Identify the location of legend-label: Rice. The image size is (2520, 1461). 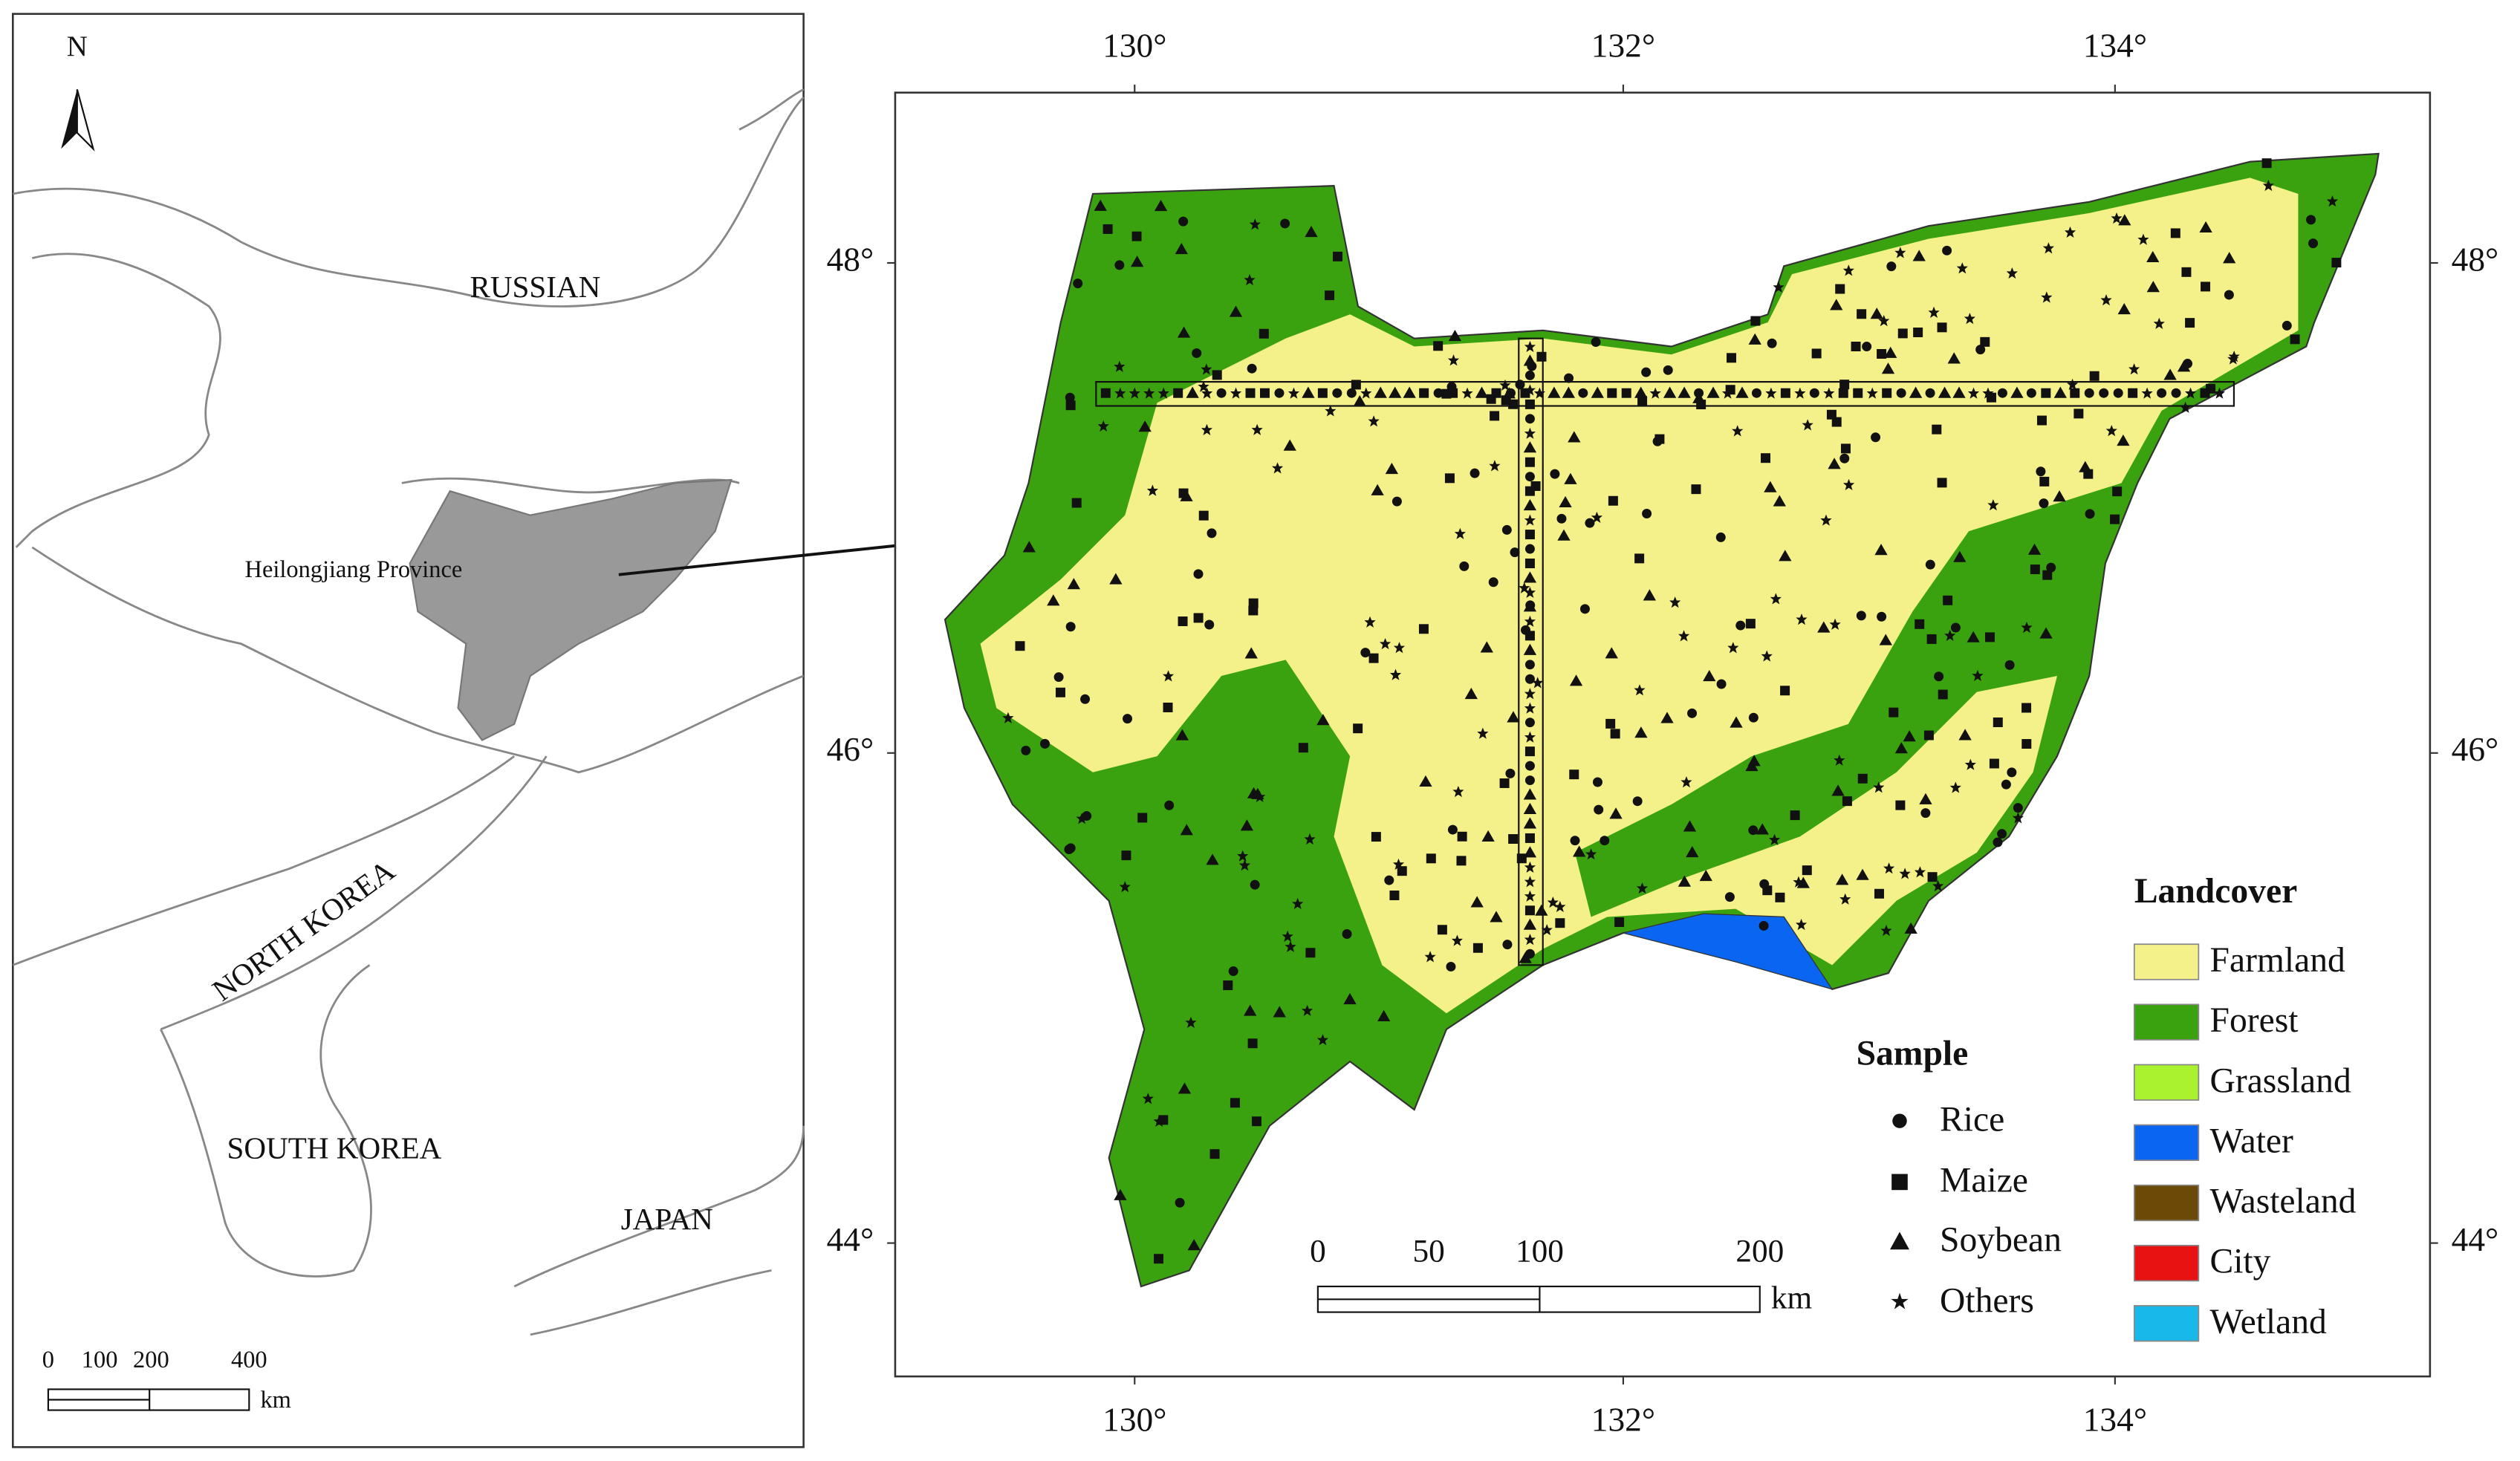
(1972, 1119).